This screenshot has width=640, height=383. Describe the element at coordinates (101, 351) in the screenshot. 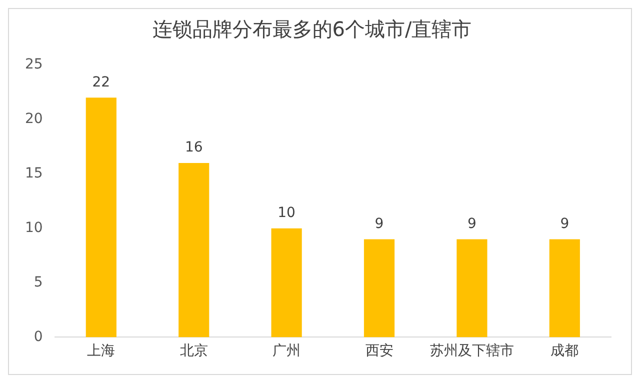

I see `x-tick-label: 上海` at that location.